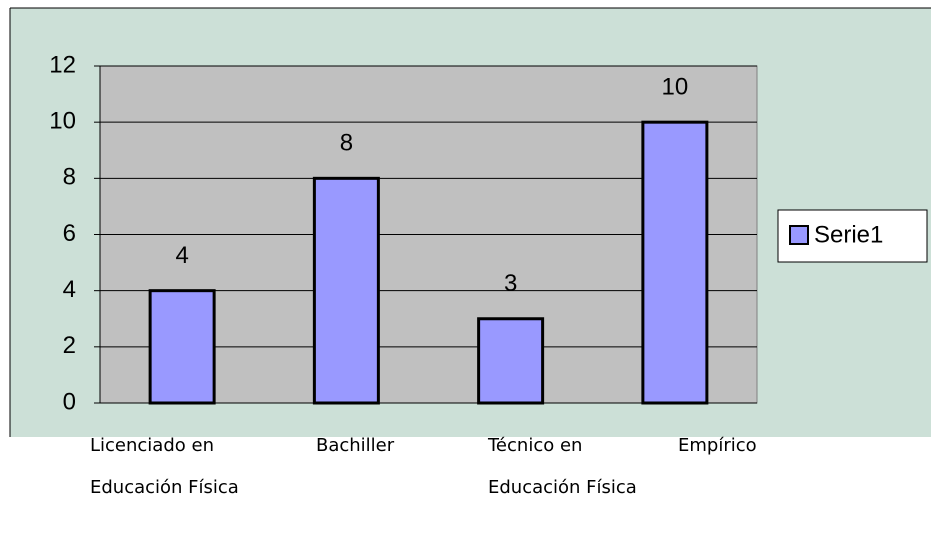 The width and height of the screenshot is (931, 545). I want to click on y-tick-label: 6, so click(69, 233).